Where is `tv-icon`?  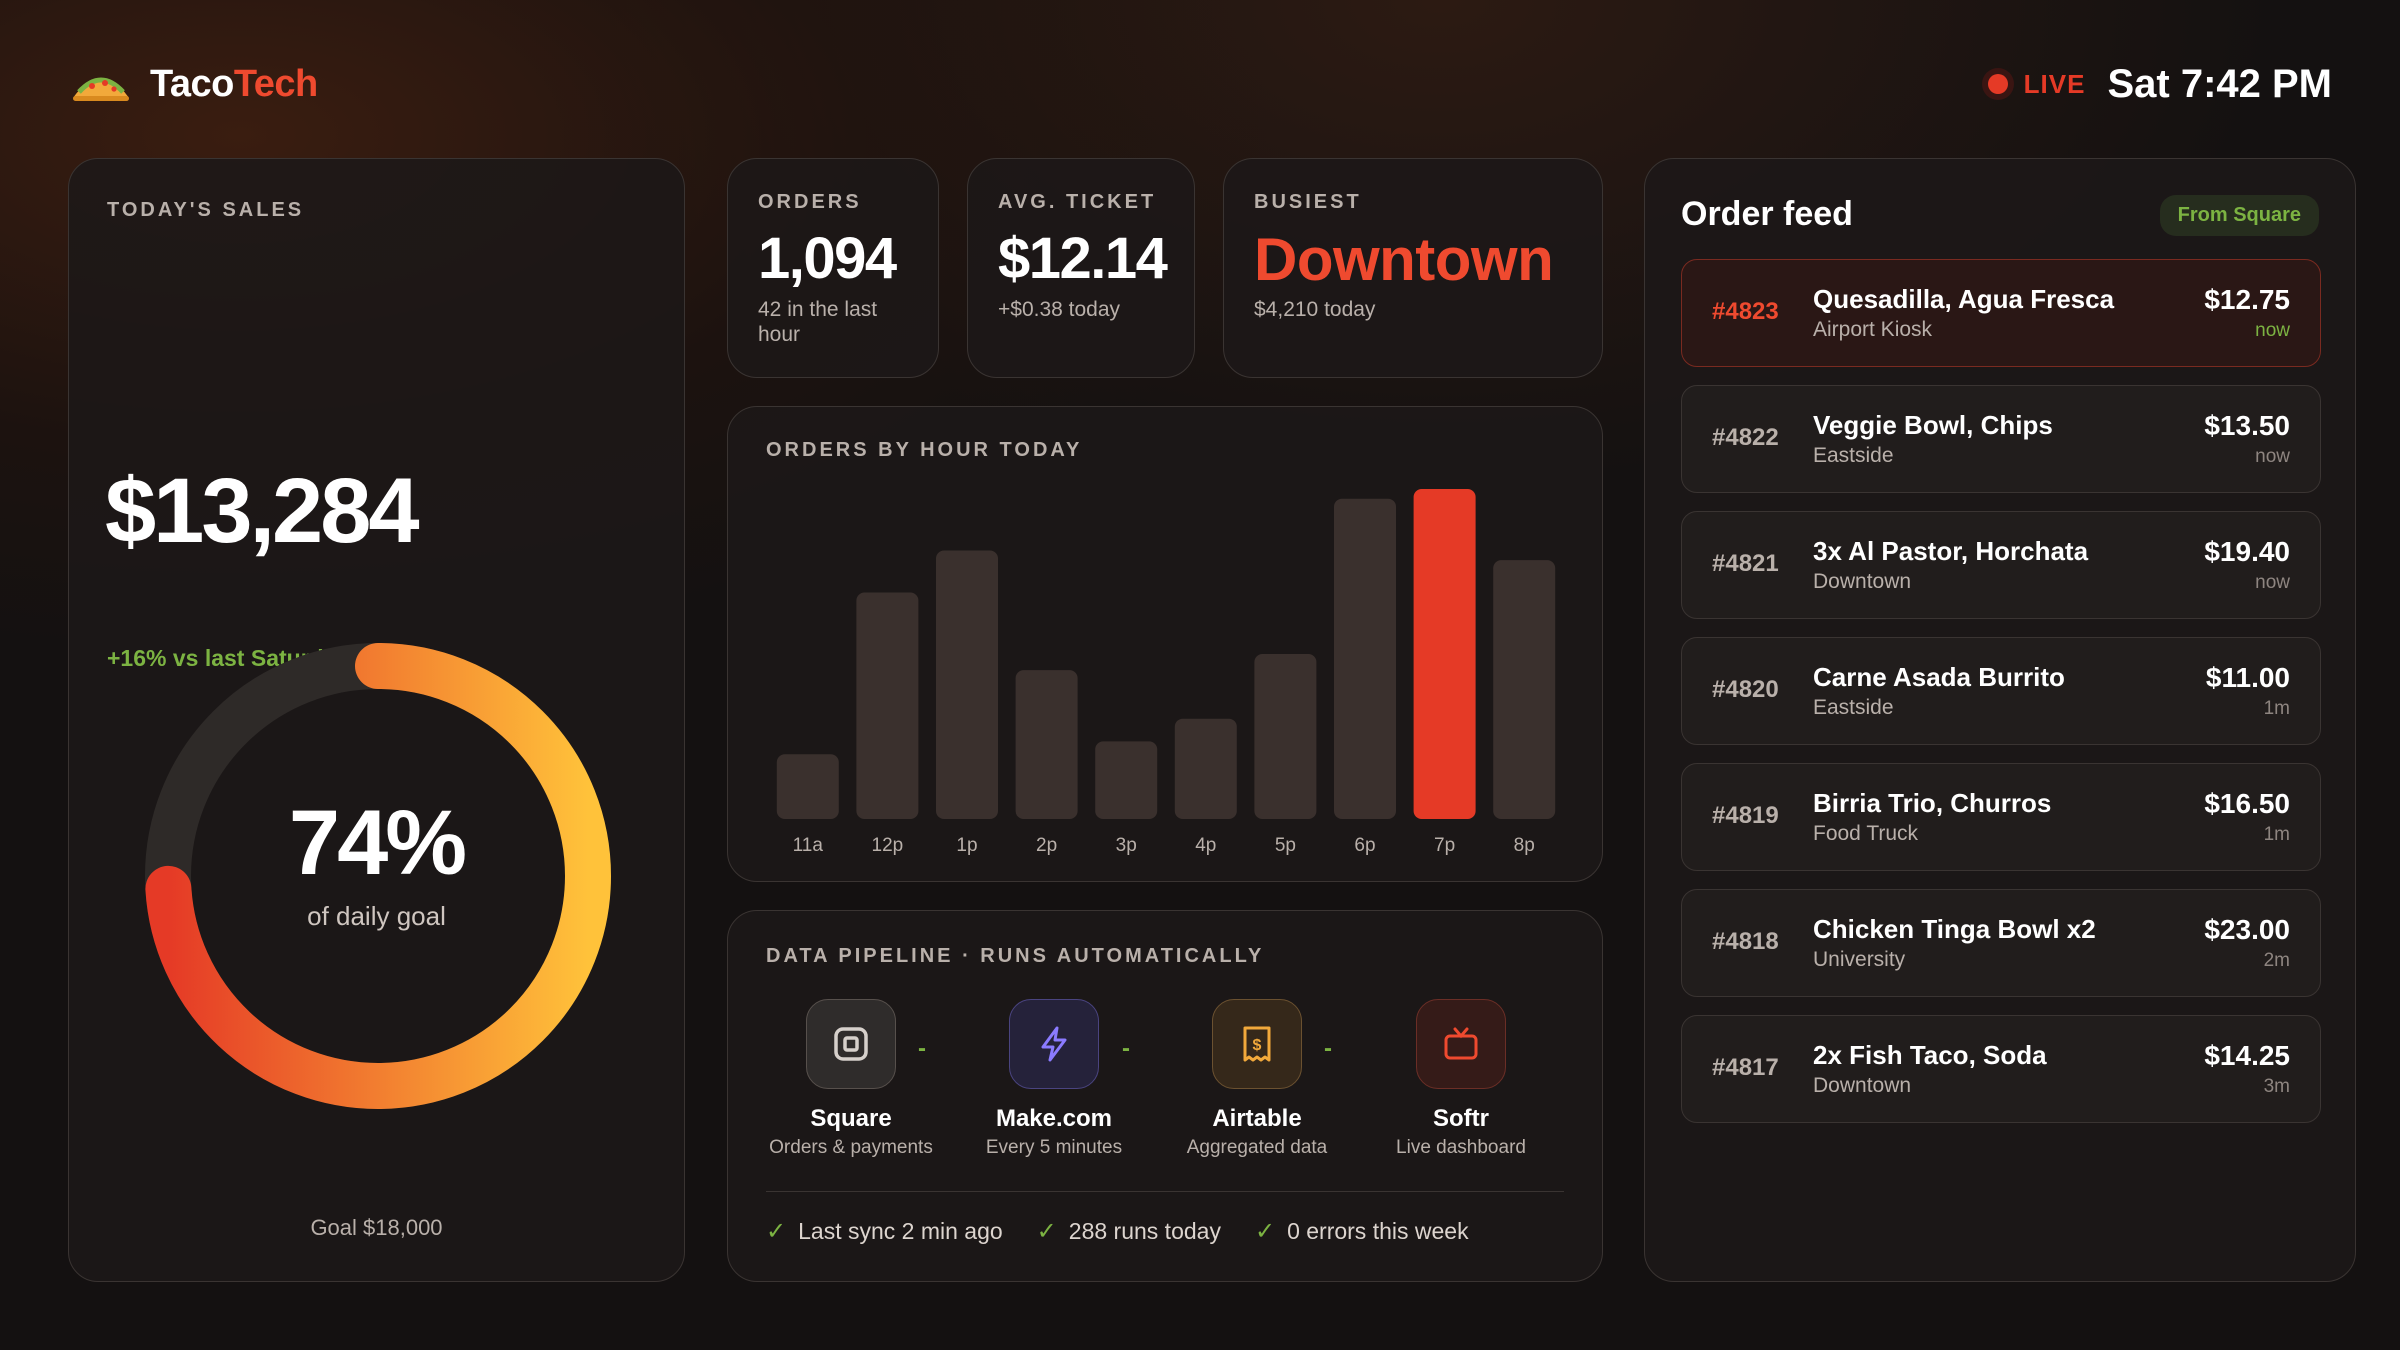 tv-icon is located at coordinates (1461, 1044).